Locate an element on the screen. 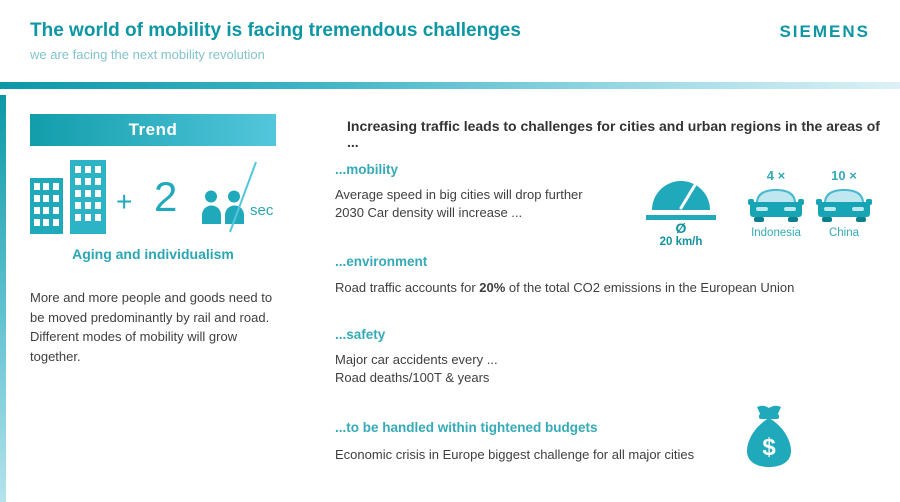  country-indonesia: Indonesia is located at coordinates (776, 233).